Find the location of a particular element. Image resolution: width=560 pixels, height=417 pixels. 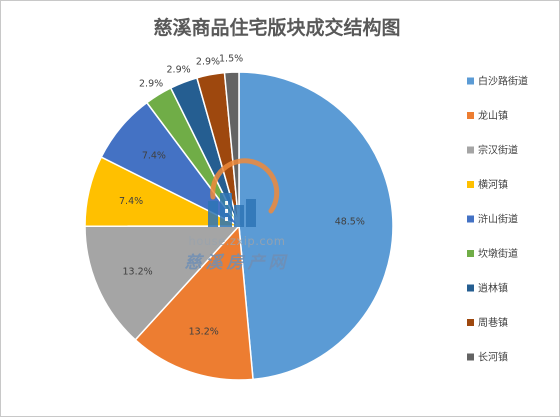

watermark: house.zxip.com 慈溪房产网 is located at coordinates (237, 215).